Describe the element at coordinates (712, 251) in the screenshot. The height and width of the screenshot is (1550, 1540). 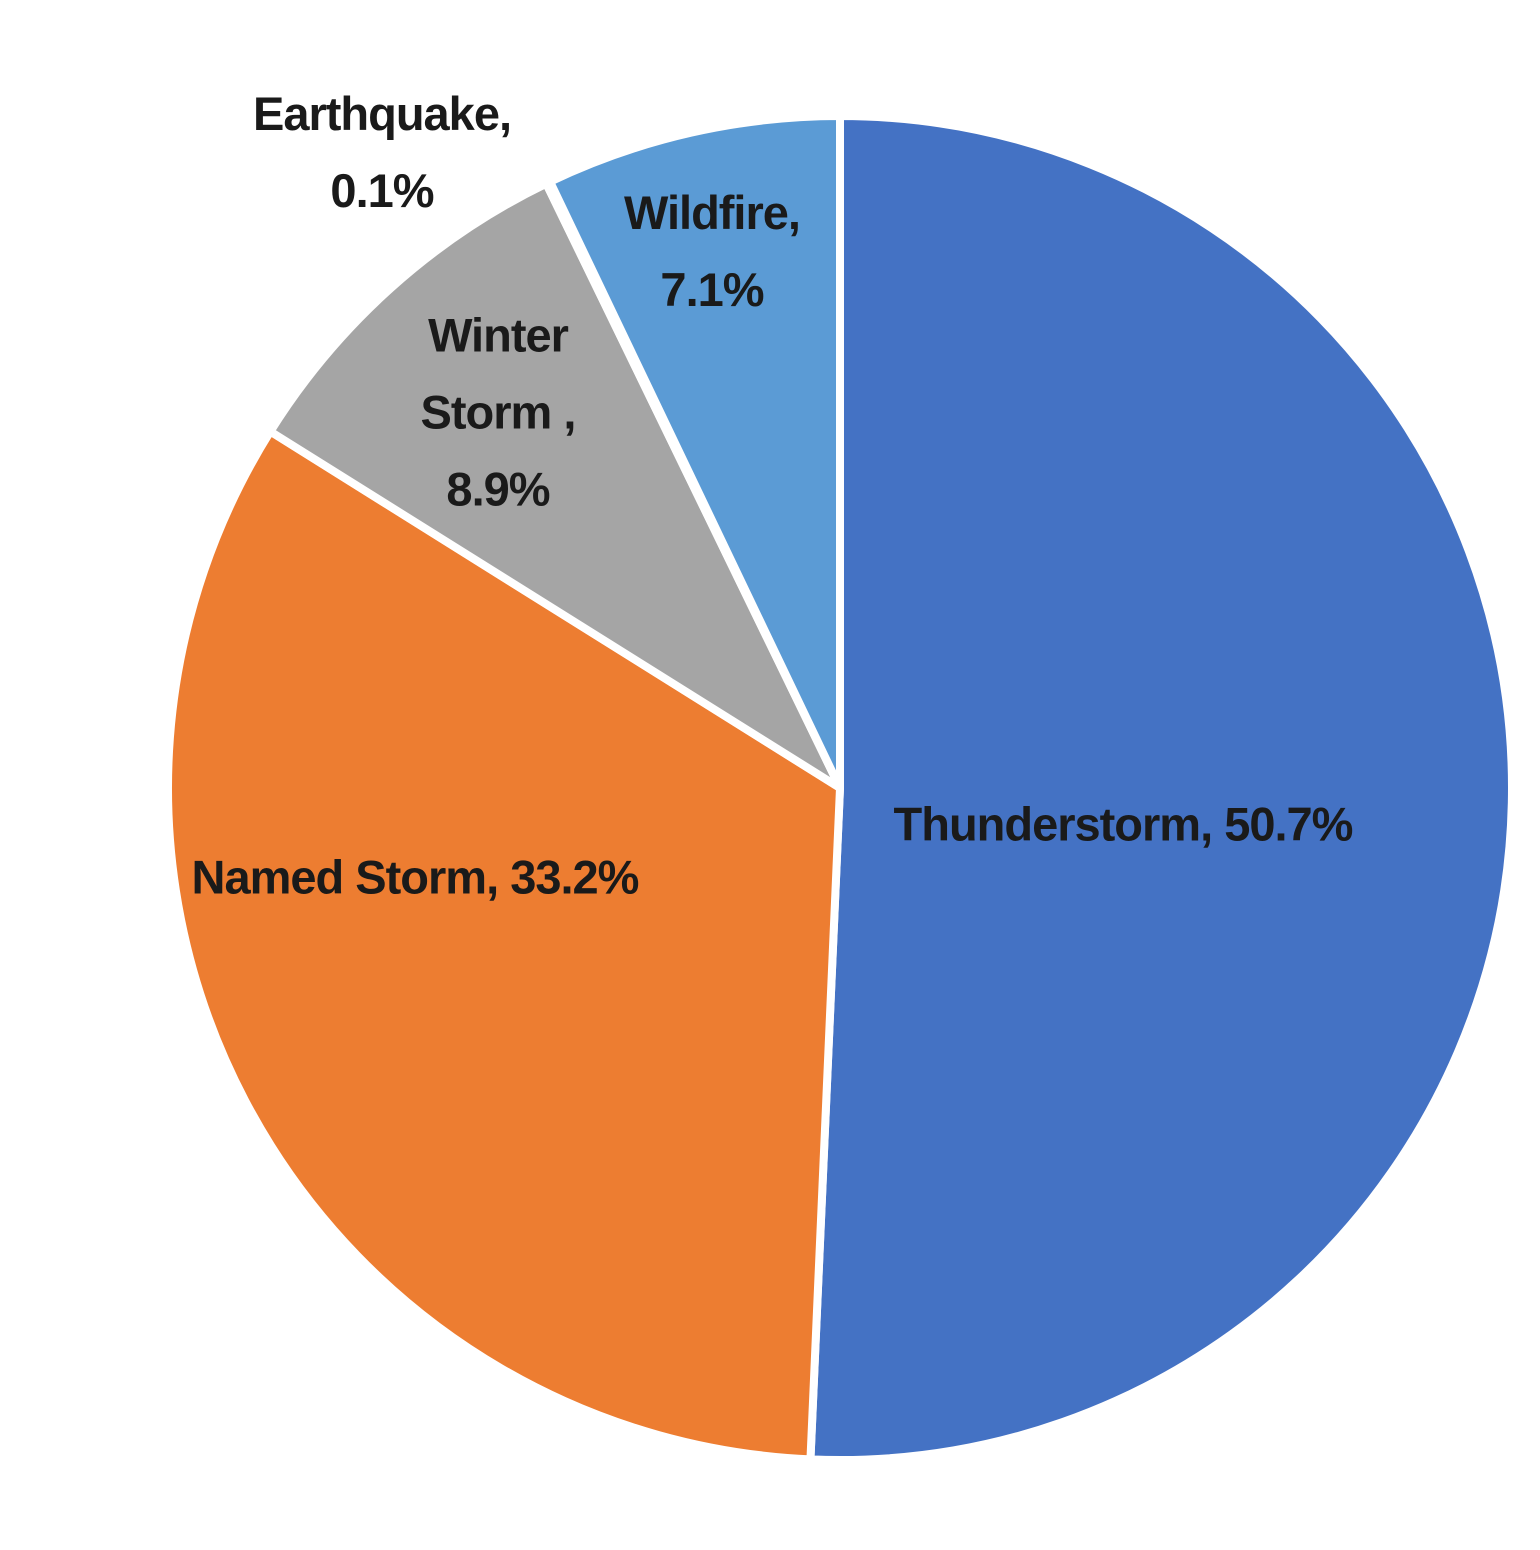
I see `data-label-wildfire: Wildfire, 7.1%` at that location.